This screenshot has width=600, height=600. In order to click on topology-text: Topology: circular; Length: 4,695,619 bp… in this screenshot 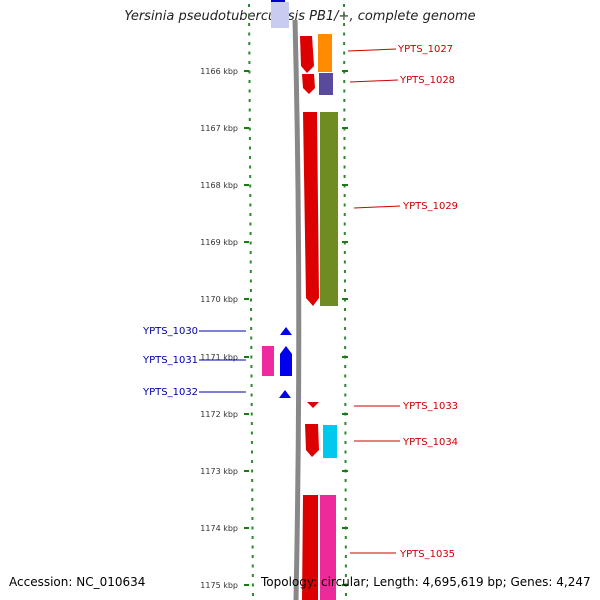, I will do `click(426, 582)`.